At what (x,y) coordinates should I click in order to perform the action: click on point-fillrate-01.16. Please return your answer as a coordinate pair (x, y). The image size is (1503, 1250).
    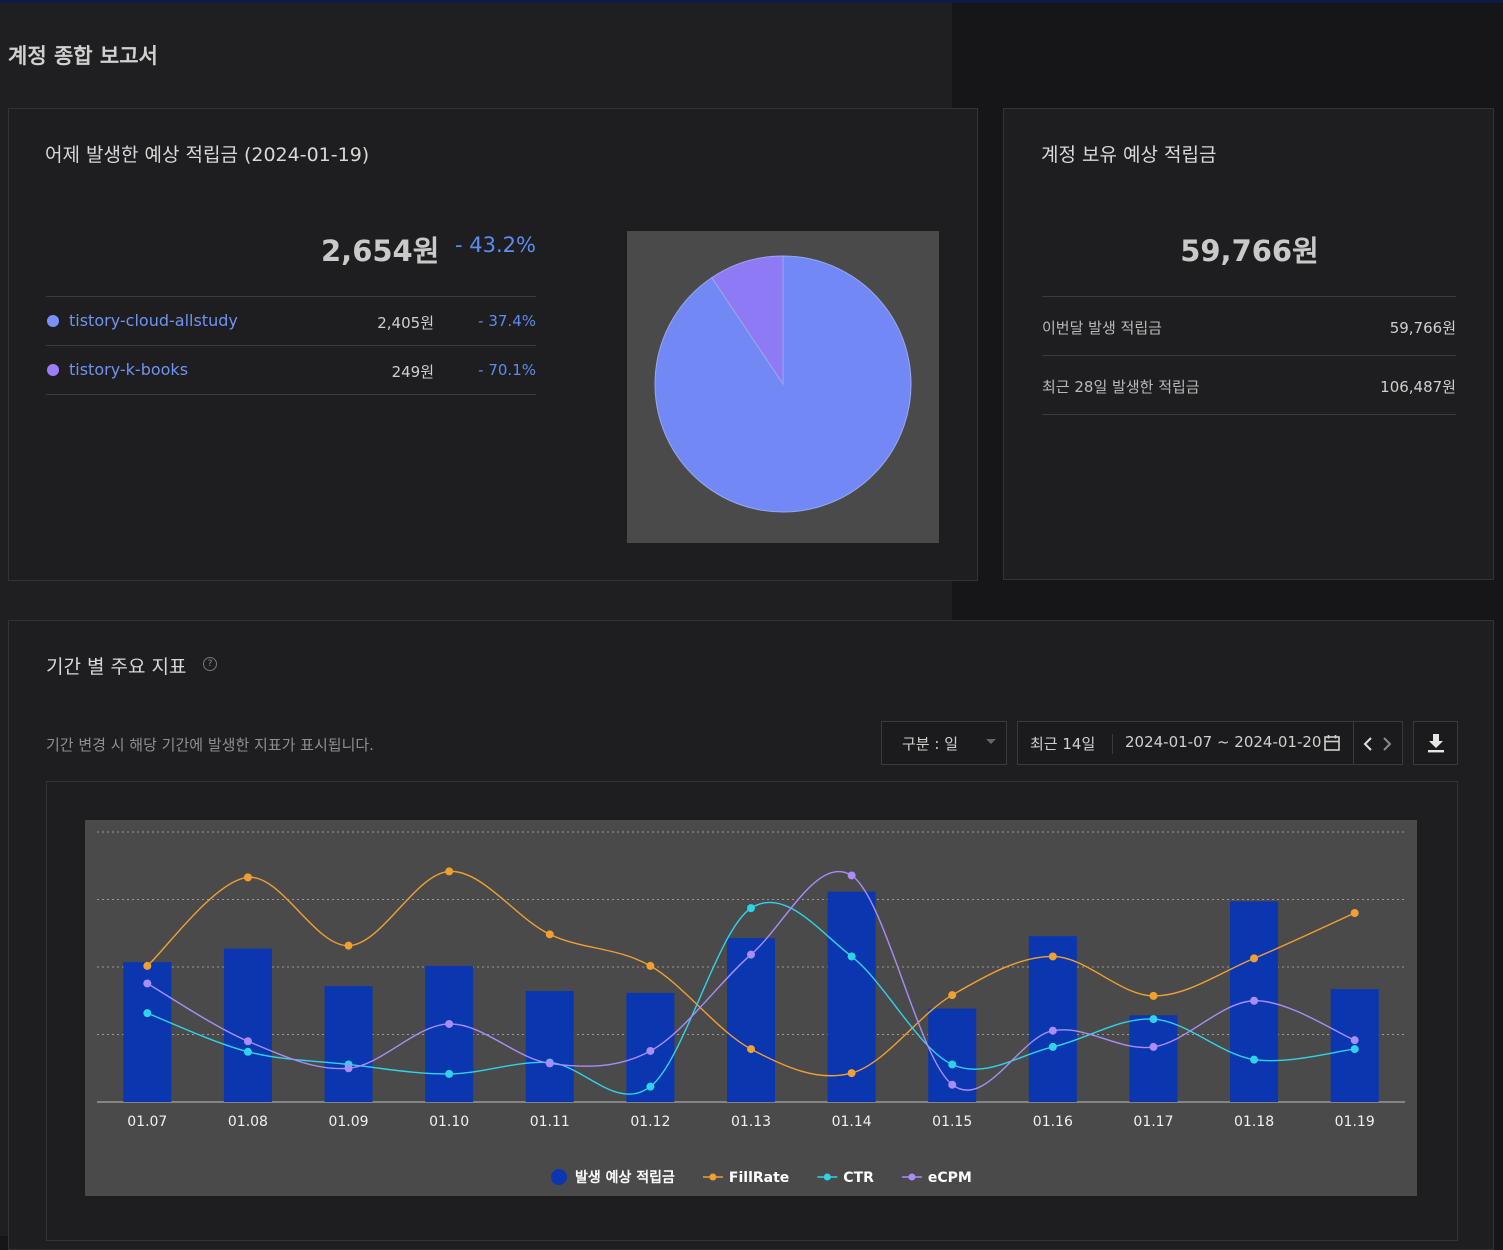
    Looking at the image, I should click on (1052, 956).